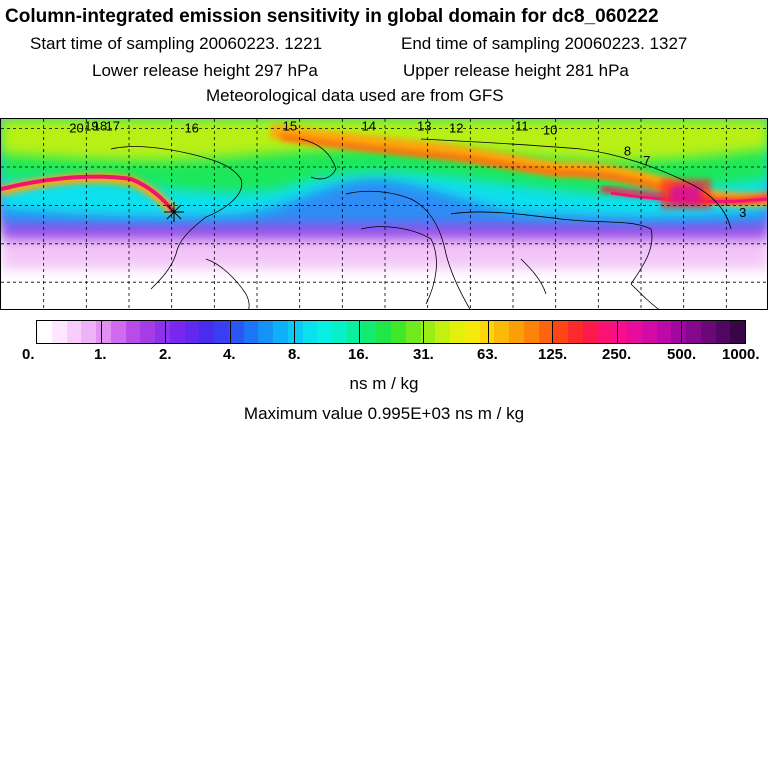  I want to click on colorbar-tick-label: 125., so click(553, 354).